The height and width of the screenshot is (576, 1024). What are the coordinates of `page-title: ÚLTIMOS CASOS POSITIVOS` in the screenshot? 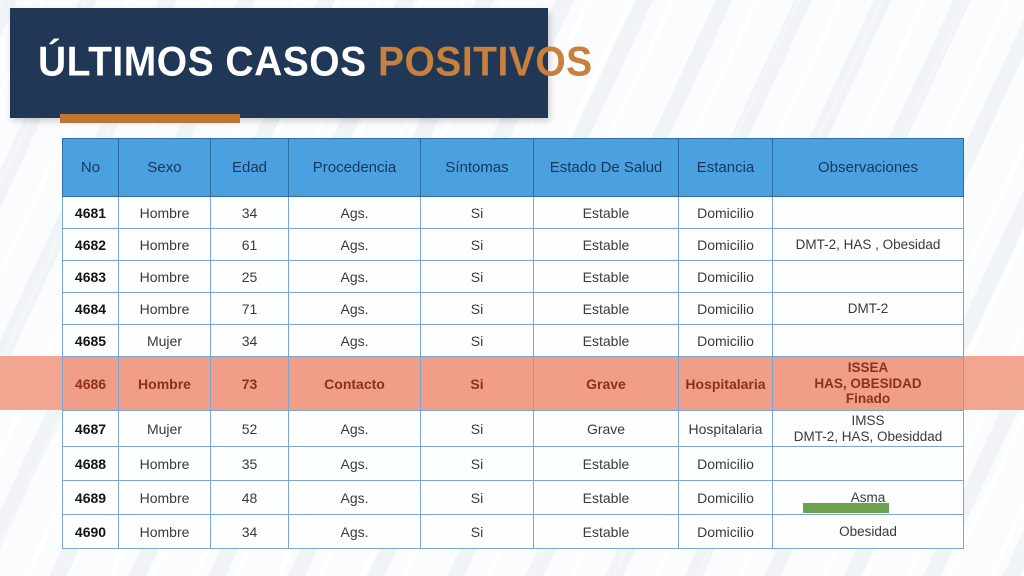 It's located at (301, 63).